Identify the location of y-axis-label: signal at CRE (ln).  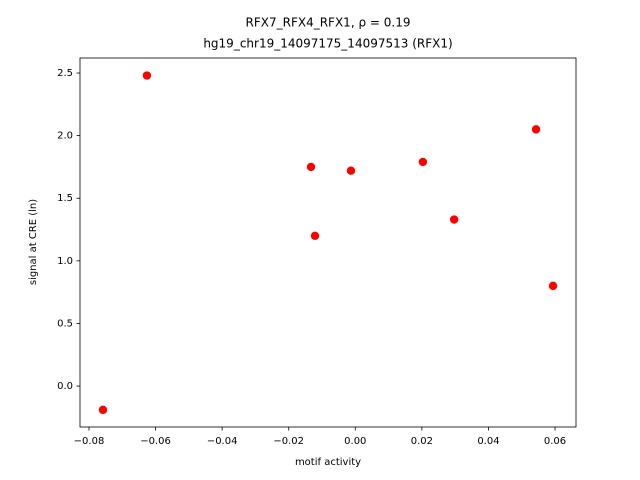
(33, 242).